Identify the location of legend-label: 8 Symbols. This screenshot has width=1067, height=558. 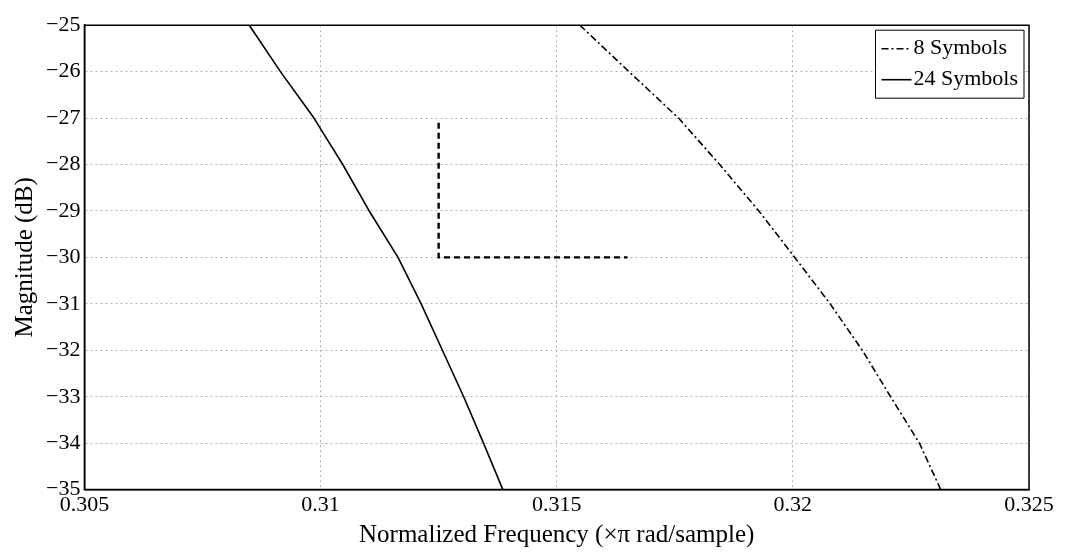
(960, 47).